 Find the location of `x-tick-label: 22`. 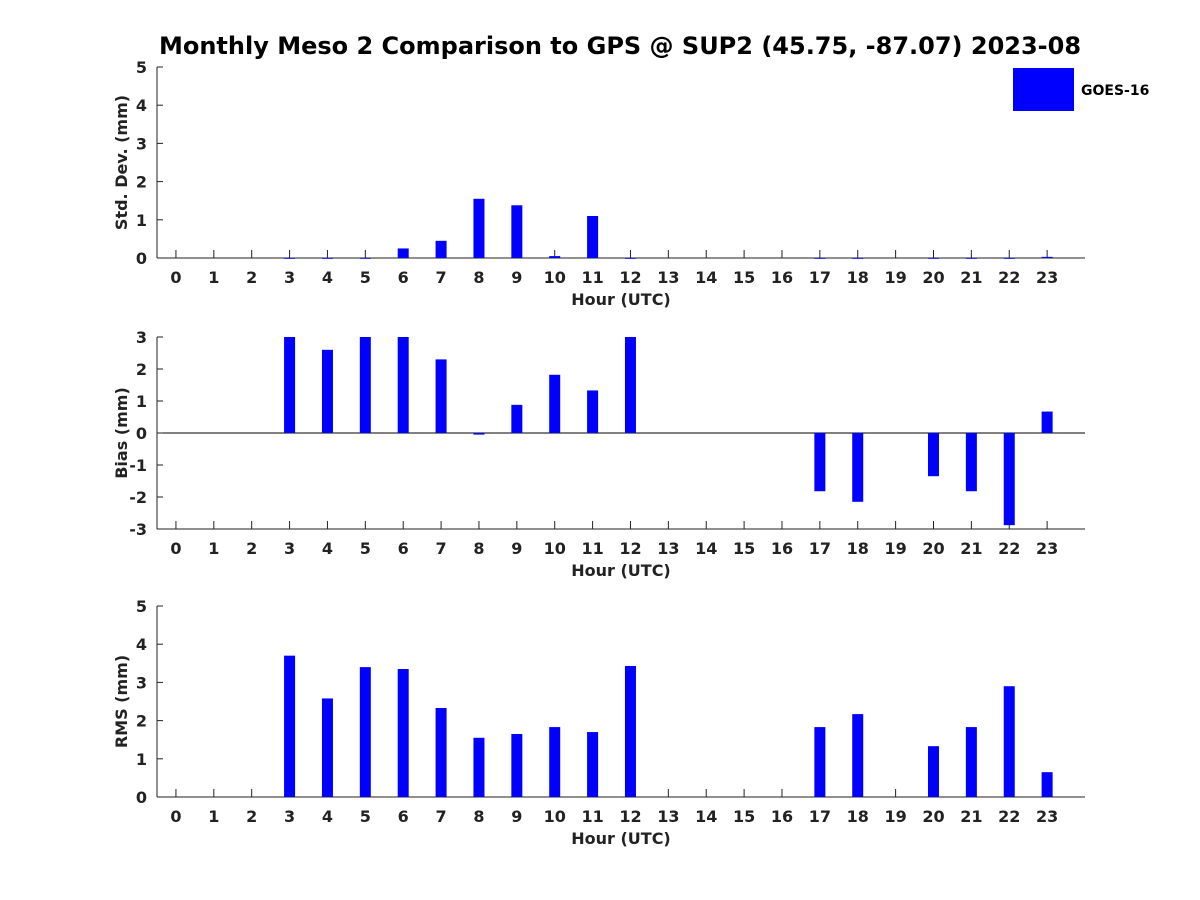

x-tick-label: 22 is located at coordinates (1009, 277).